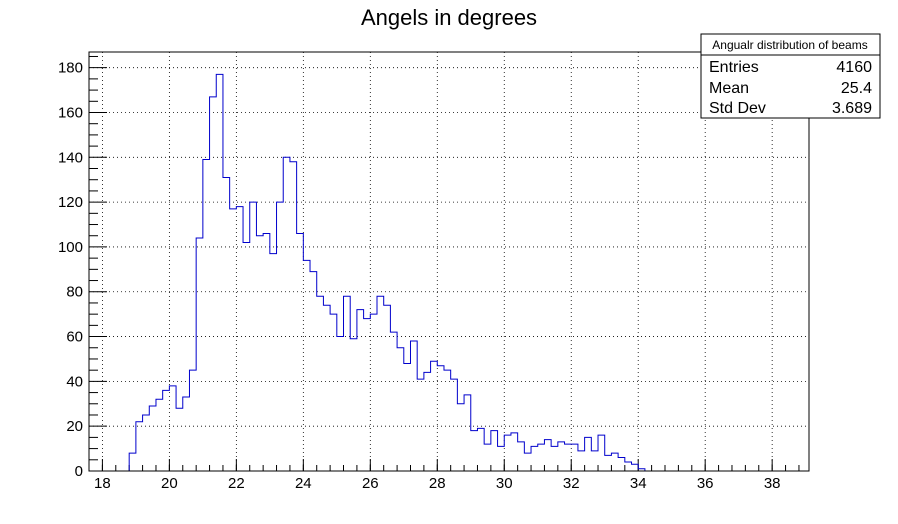 This screenshot has height=524, width=898. Describe the element at coordinates (236, 483) in the screenshot. I see `x-tick-label: 22` at that location.